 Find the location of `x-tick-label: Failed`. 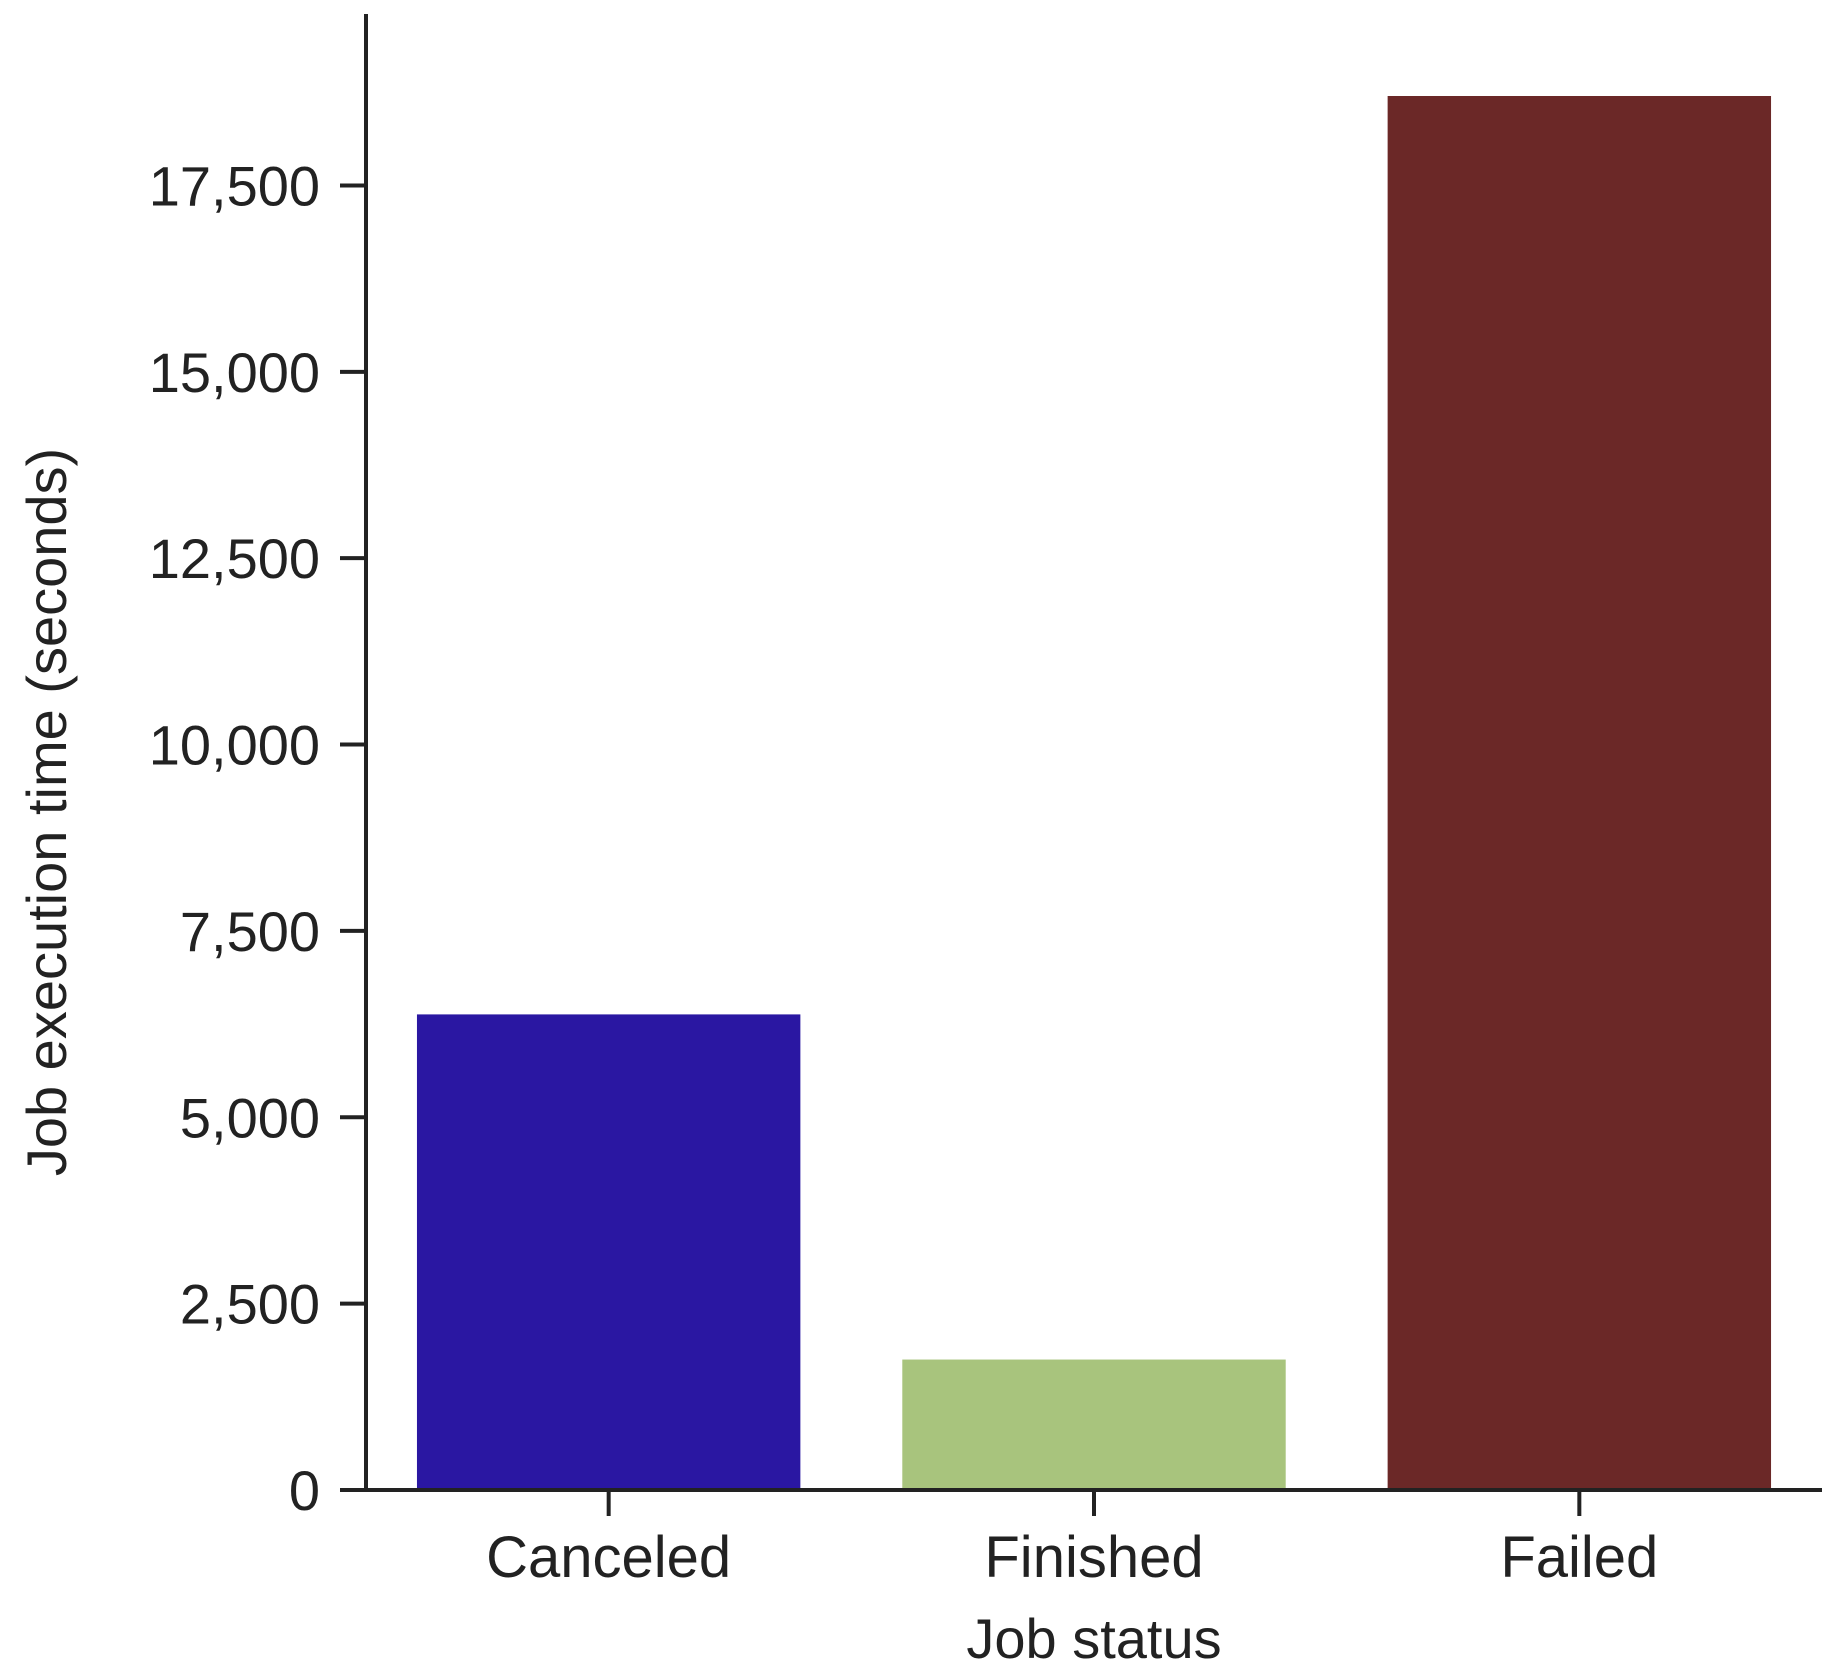

x-tick-label: Failed is located at coordinates (1579, 1557).